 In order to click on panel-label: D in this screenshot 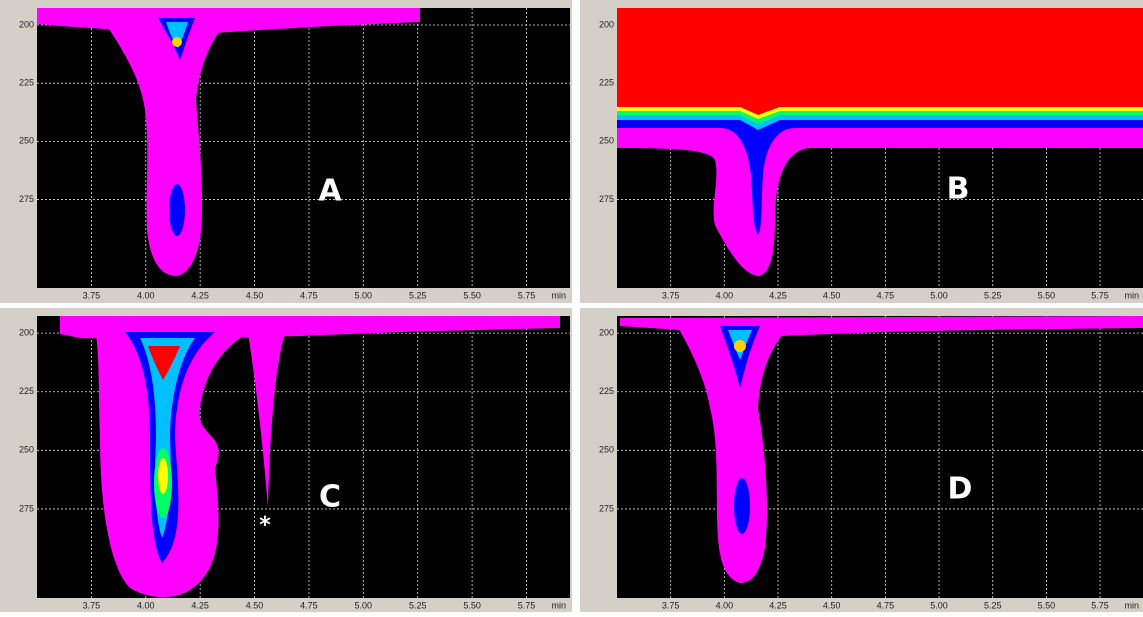, I will do `click(960, 489)`.